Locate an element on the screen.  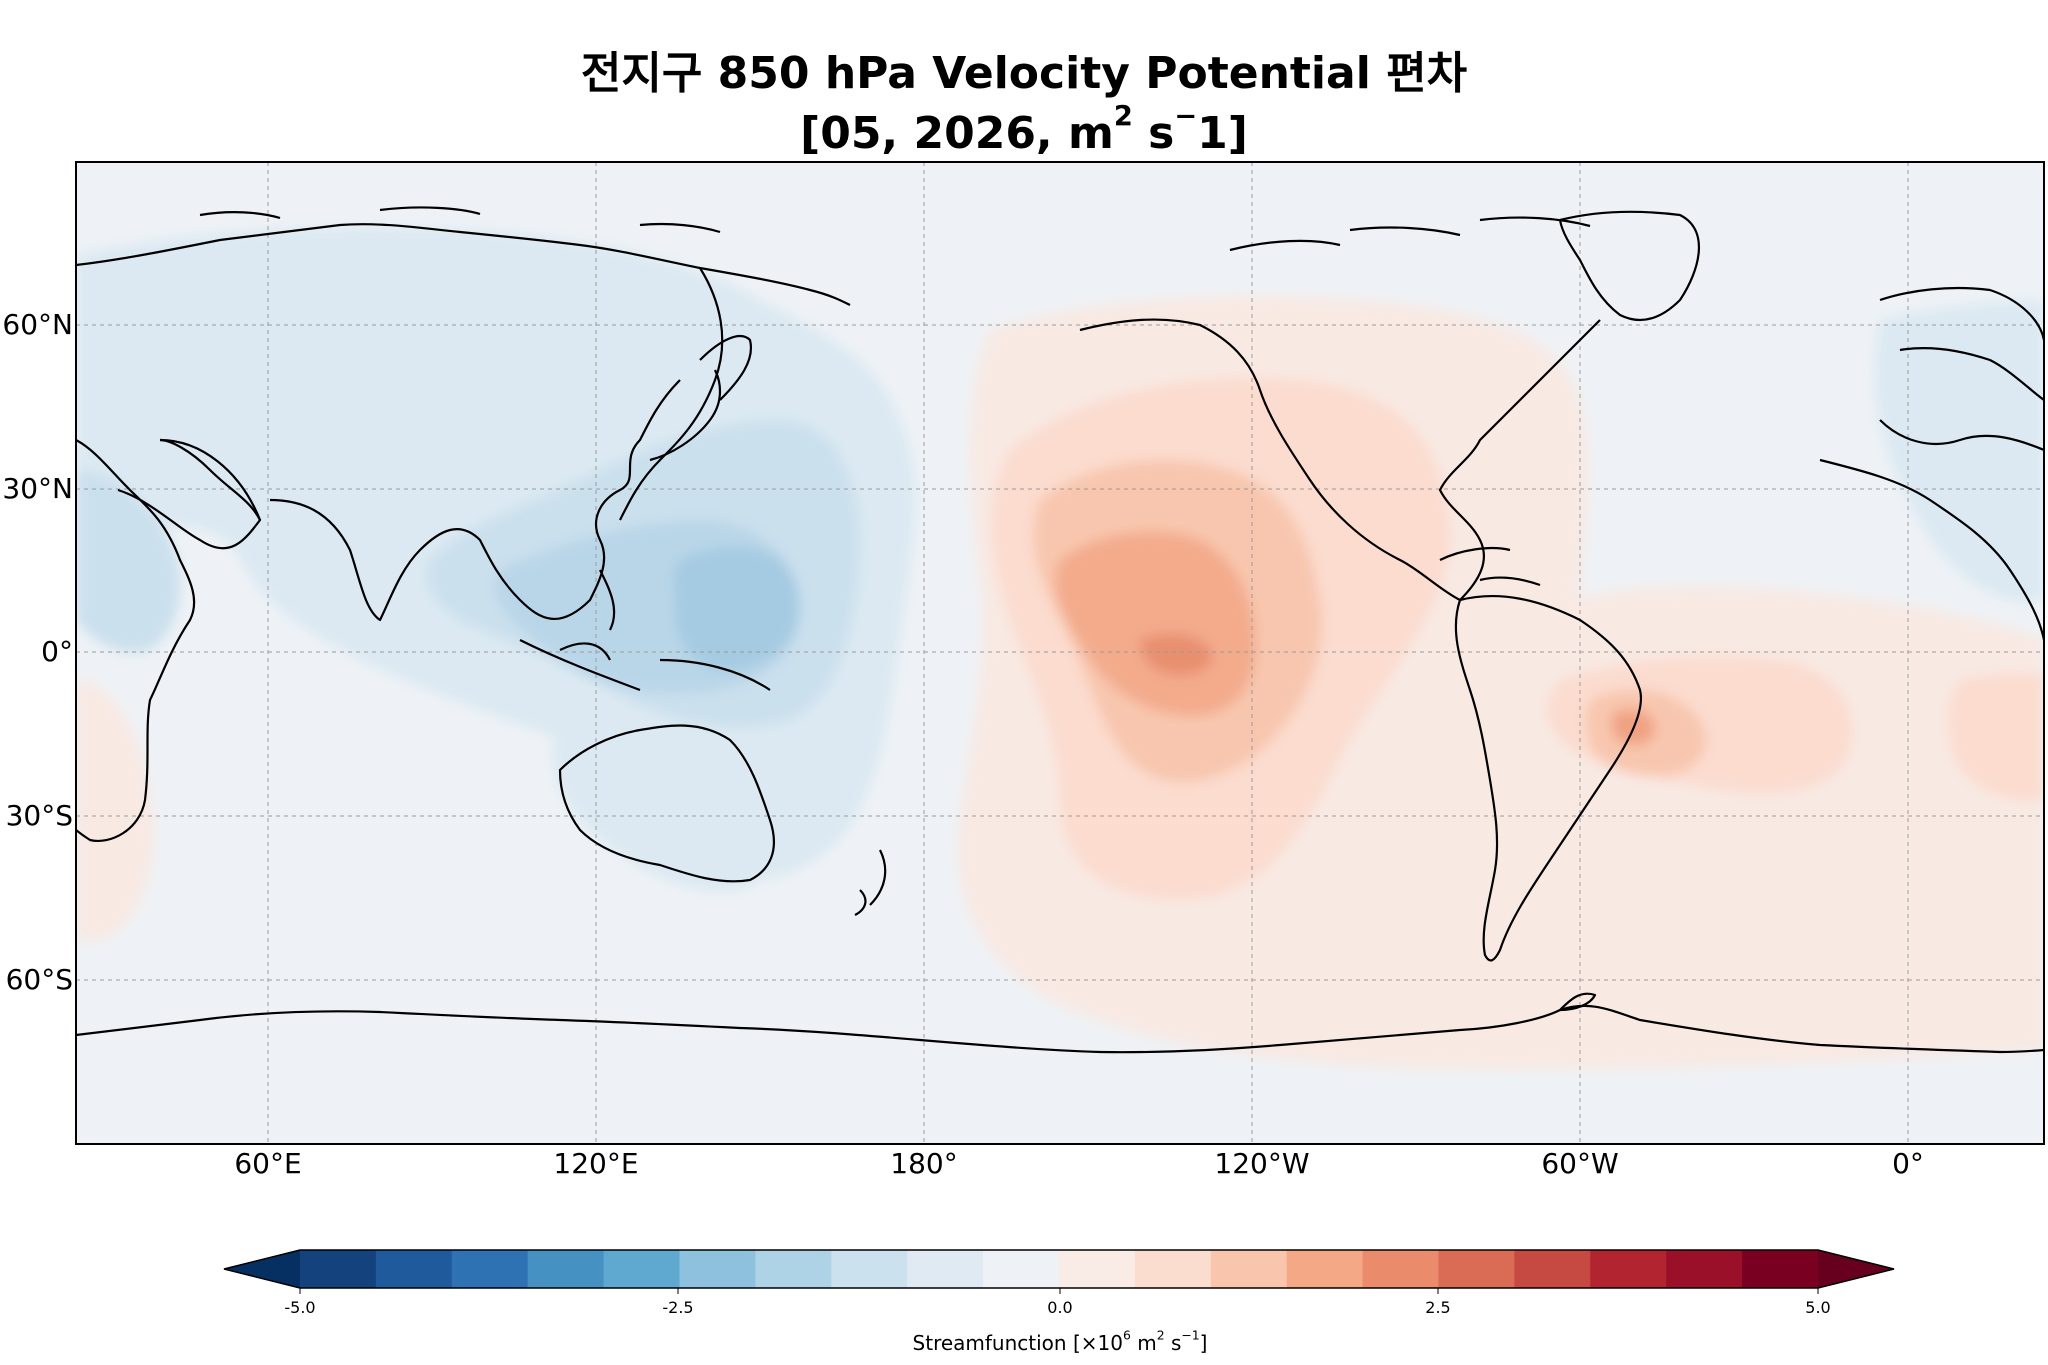
y-tick-label: 0° is located at coordinates (57, 651).